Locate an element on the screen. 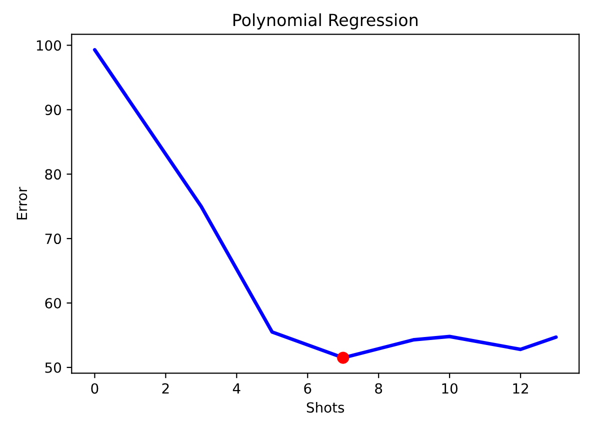 This screenshot has height=429, width=597. y-axis-title: Error is located at coordinates (22, 203).